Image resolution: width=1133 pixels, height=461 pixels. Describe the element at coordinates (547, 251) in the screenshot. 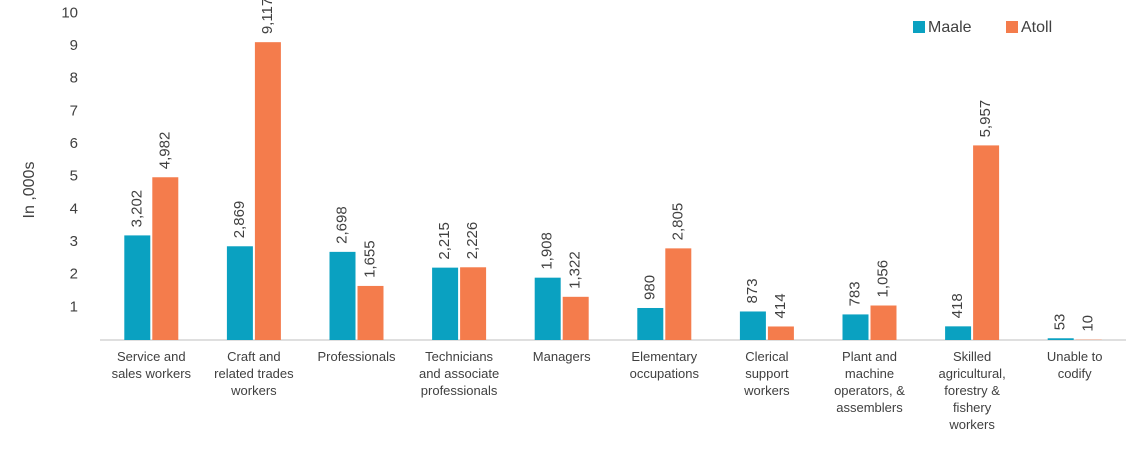

I see `value-label: 1,908` at that location.